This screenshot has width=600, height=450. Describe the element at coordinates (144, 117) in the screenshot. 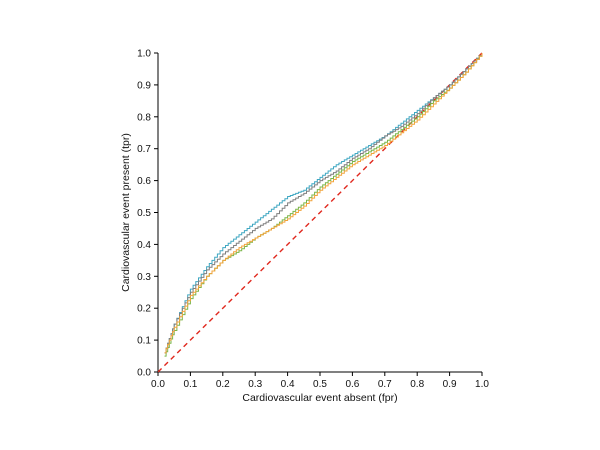

I see `y-tick-label: 0.8` at that location.